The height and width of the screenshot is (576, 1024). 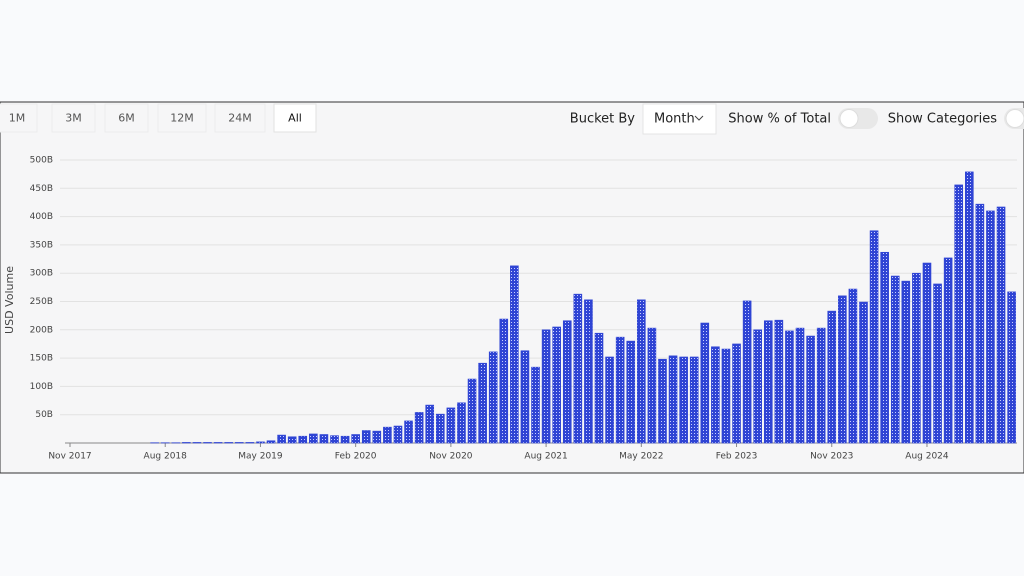 I want to click on x-tick-label: May 2022, so click(x=641, y=457).